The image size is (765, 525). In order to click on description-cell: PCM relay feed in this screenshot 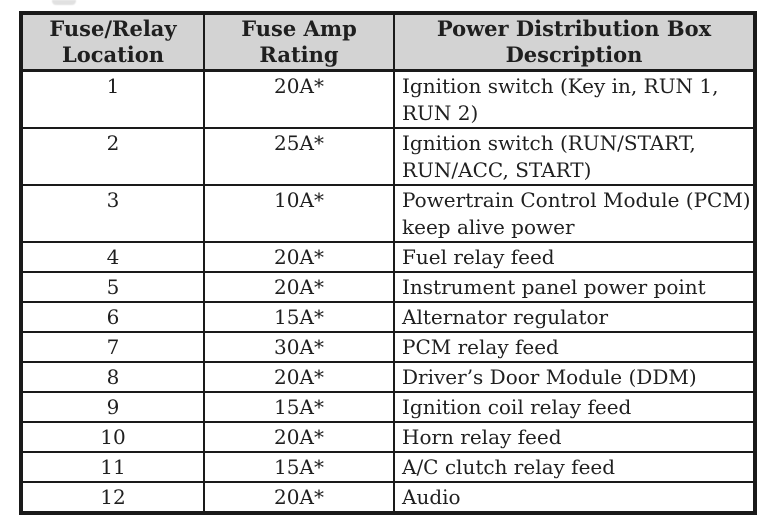, I will do `click(574, 347)`.